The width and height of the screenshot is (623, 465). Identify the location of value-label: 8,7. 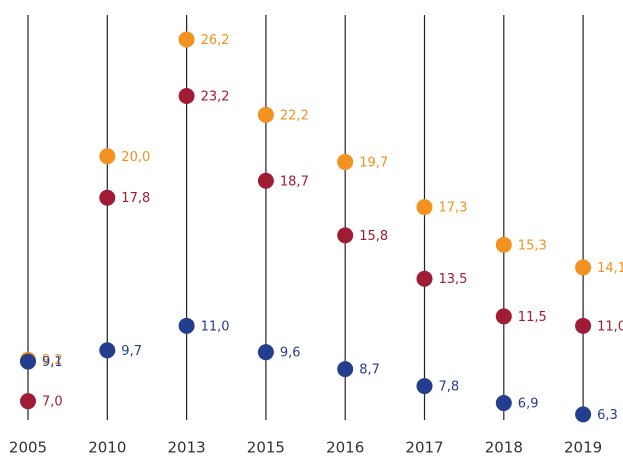
(369, 370).